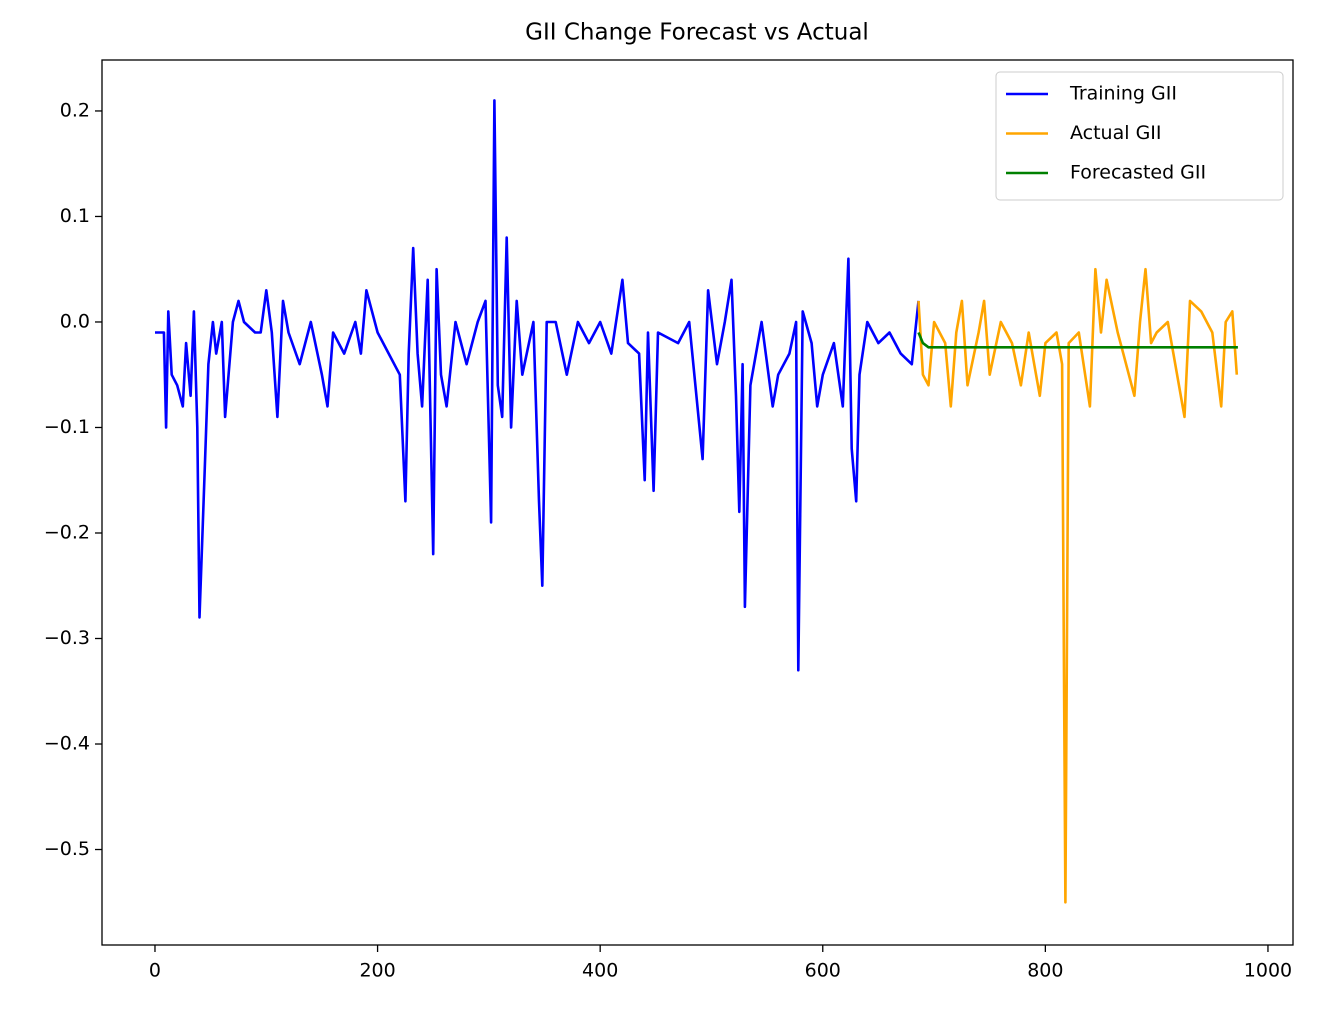 The width and height of the screenshot is (1321, 1014). I want to click on y-tick-label: −0.4, so click(67, 744).